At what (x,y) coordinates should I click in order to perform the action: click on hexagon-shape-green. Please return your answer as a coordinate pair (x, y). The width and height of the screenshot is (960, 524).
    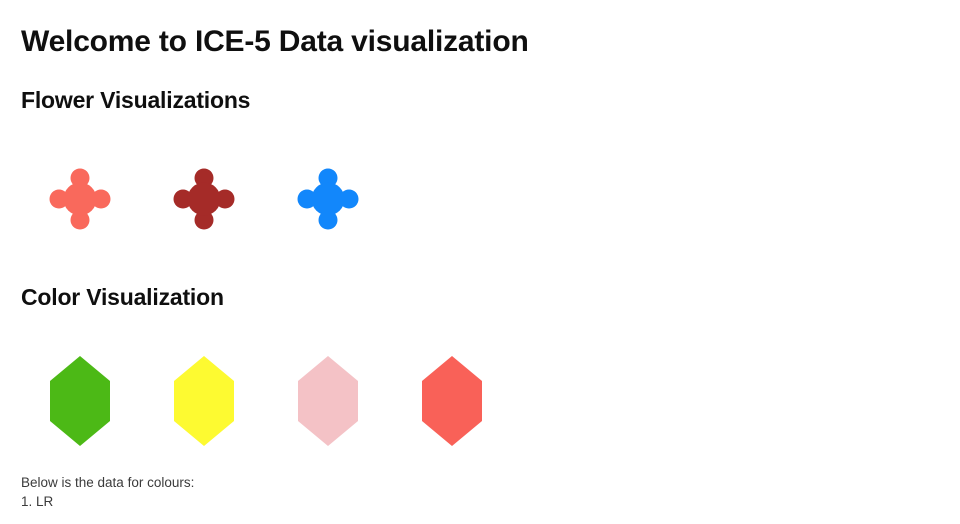
    Looking at the image, I should click on (80, 401).